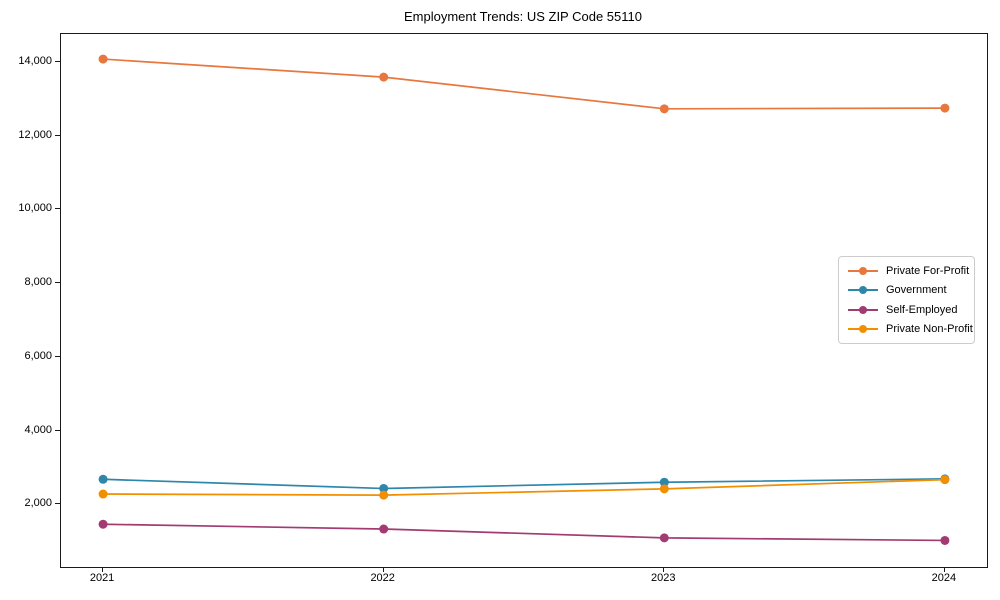 The image size is (1000, 600). I want to click on y-tick-label: 10,000, so click(35, 208).